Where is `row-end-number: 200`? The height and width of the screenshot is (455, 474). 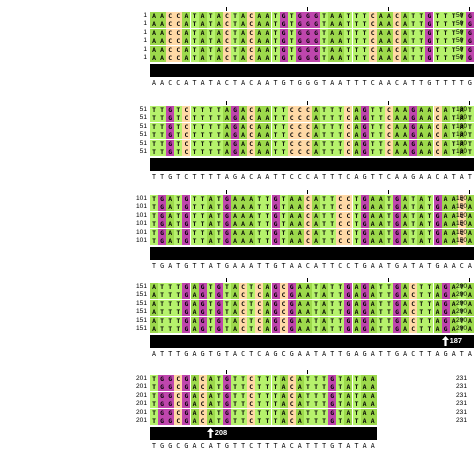 row-end-number: 200 is located at coordinates (462, 312).